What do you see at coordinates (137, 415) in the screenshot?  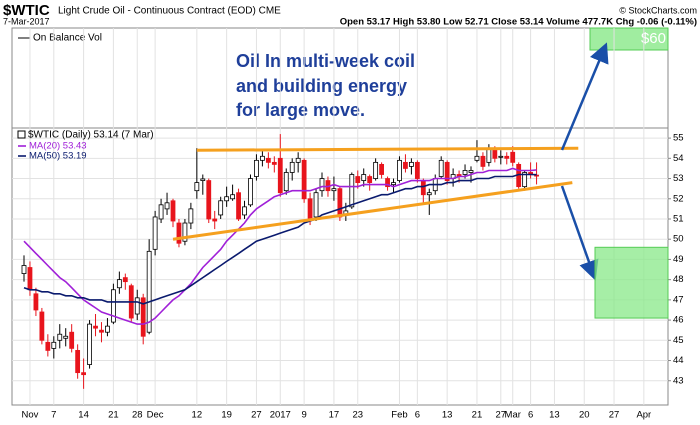 I see `x-tick-label: 28` at bounding box center [137, 415].